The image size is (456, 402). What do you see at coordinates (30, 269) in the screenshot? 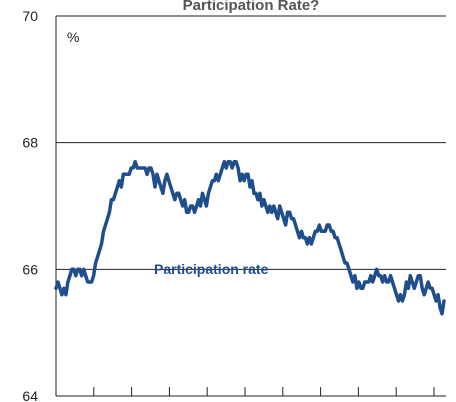
I see `y-tick-label-66: 66` at bounding box center [30, 269].